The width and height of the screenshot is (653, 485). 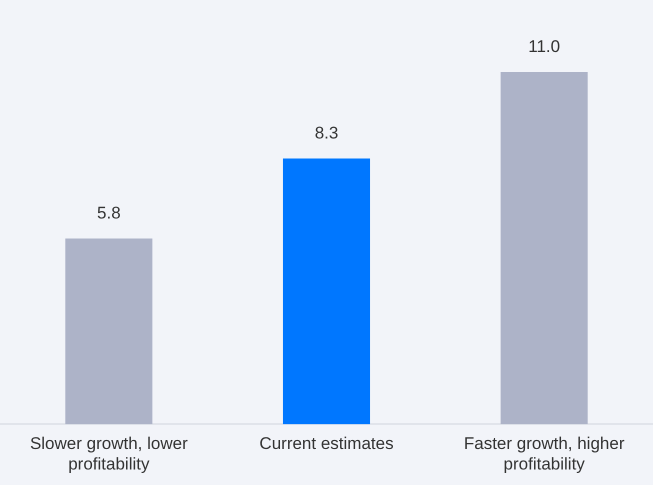 I want to click on data-label: 5.8, so click(x=109, y=213).